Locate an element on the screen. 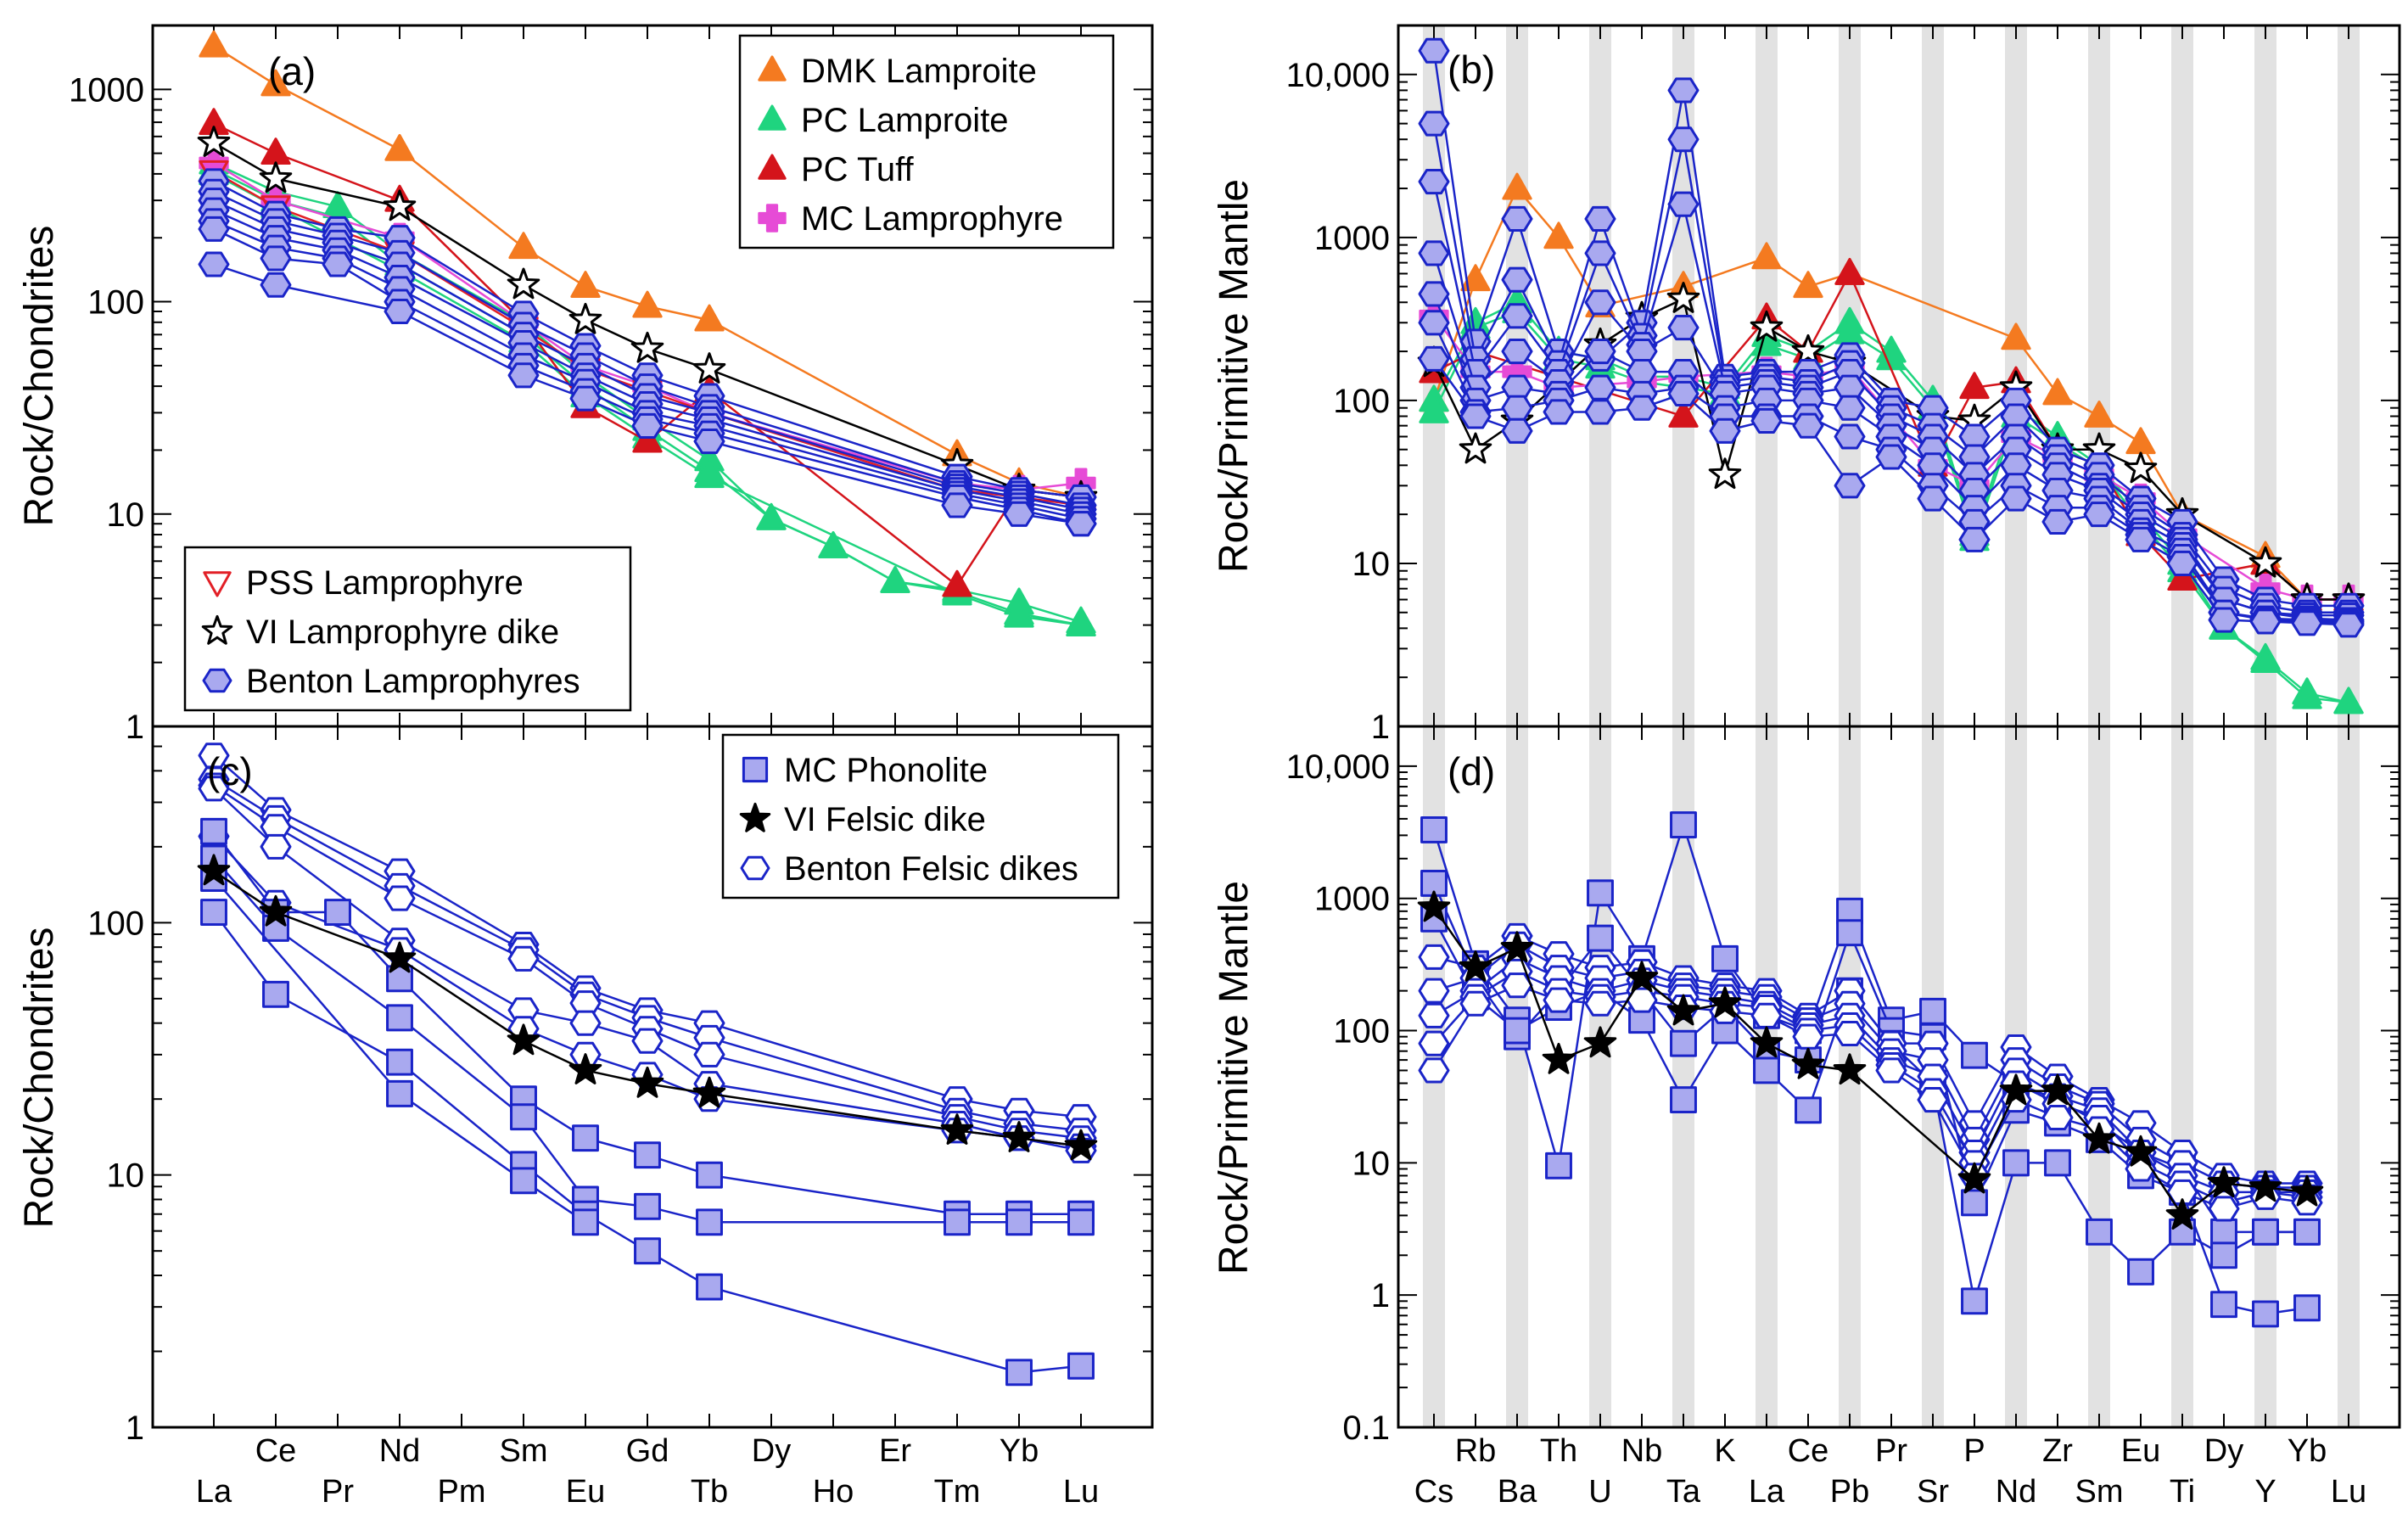  panel-c-legend-box is located at coordinates (920, 816).